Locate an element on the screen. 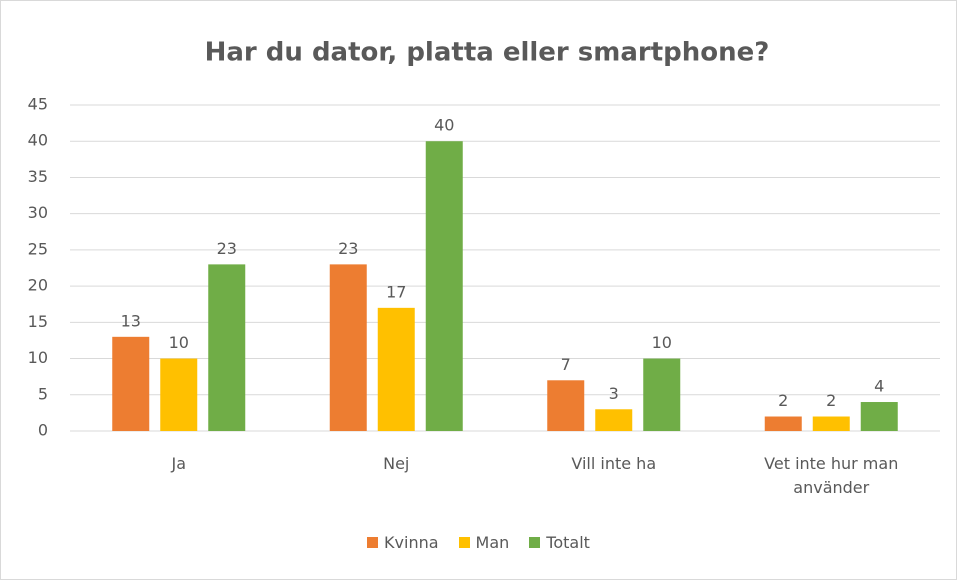 Image resolution: width=957 pixels, height=580 pixels. data-label: 3 is located at coordinates (614, 393).